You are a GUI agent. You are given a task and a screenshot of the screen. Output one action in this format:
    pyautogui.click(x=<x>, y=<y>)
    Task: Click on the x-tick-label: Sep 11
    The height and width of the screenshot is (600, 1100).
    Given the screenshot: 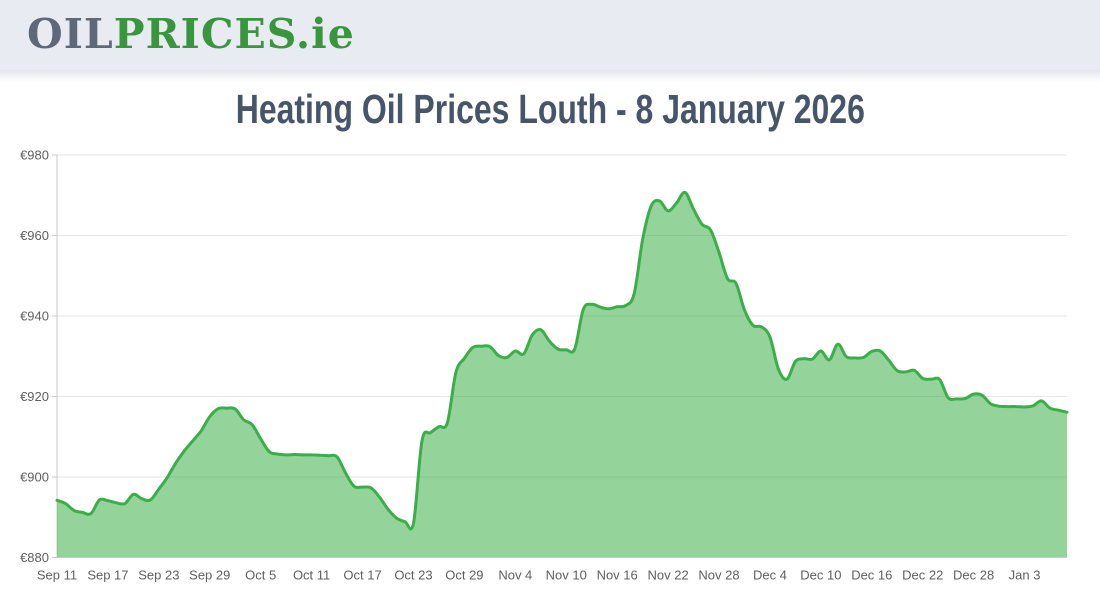 What is the action you would take?
    pyautogui.click(x=57, y=575)
    